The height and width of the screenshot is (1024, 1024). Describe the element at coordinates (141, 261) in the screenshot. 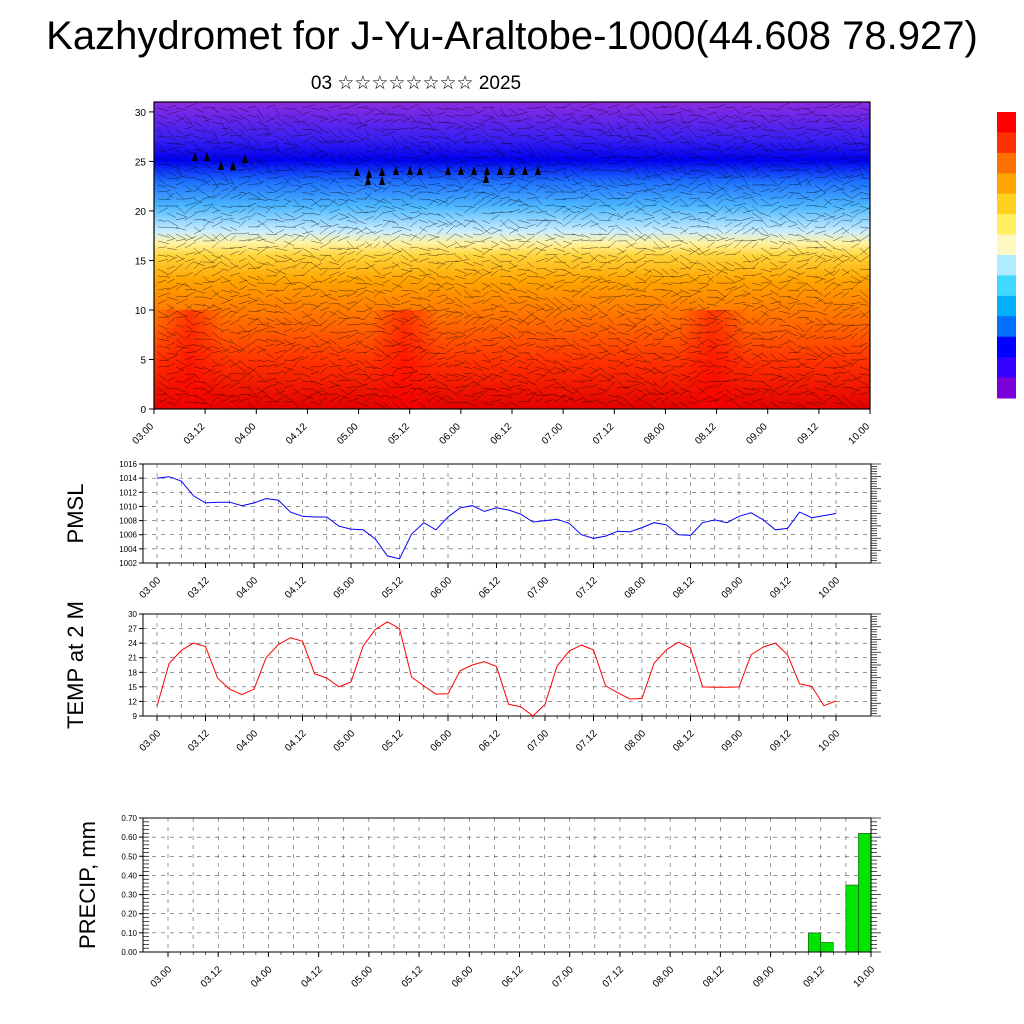

I see `cs-y-tick-label: 15` at that location.